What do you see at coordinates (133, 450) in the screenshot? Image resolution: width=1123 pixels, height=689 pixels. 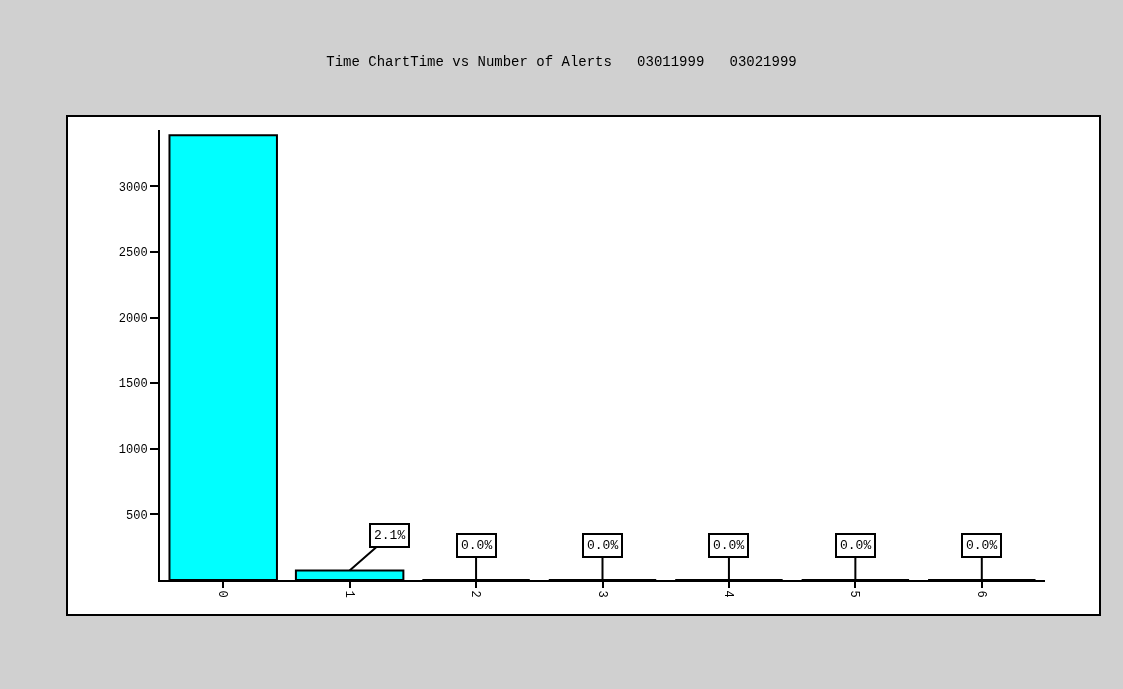 I see `y-tick-label: 1000` at bounding box center [133, 450].